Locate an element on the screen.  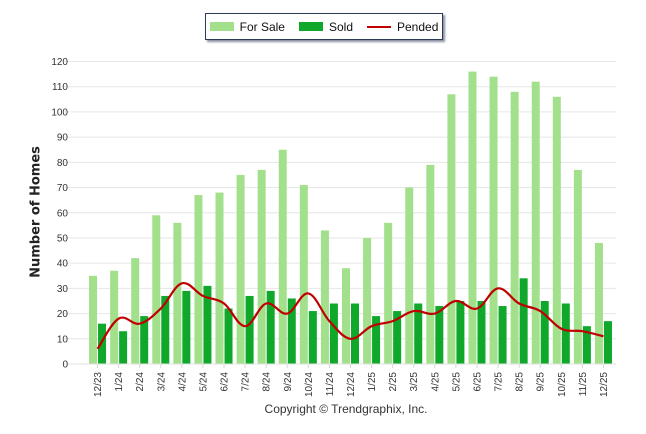
y-tick-label: 90 is located at coordinates (63, 138).